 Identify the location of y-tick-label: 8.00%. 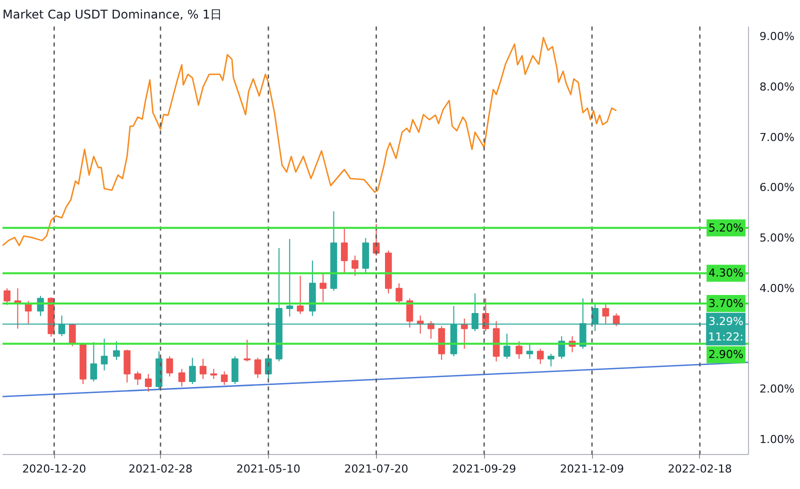
(777, 87).